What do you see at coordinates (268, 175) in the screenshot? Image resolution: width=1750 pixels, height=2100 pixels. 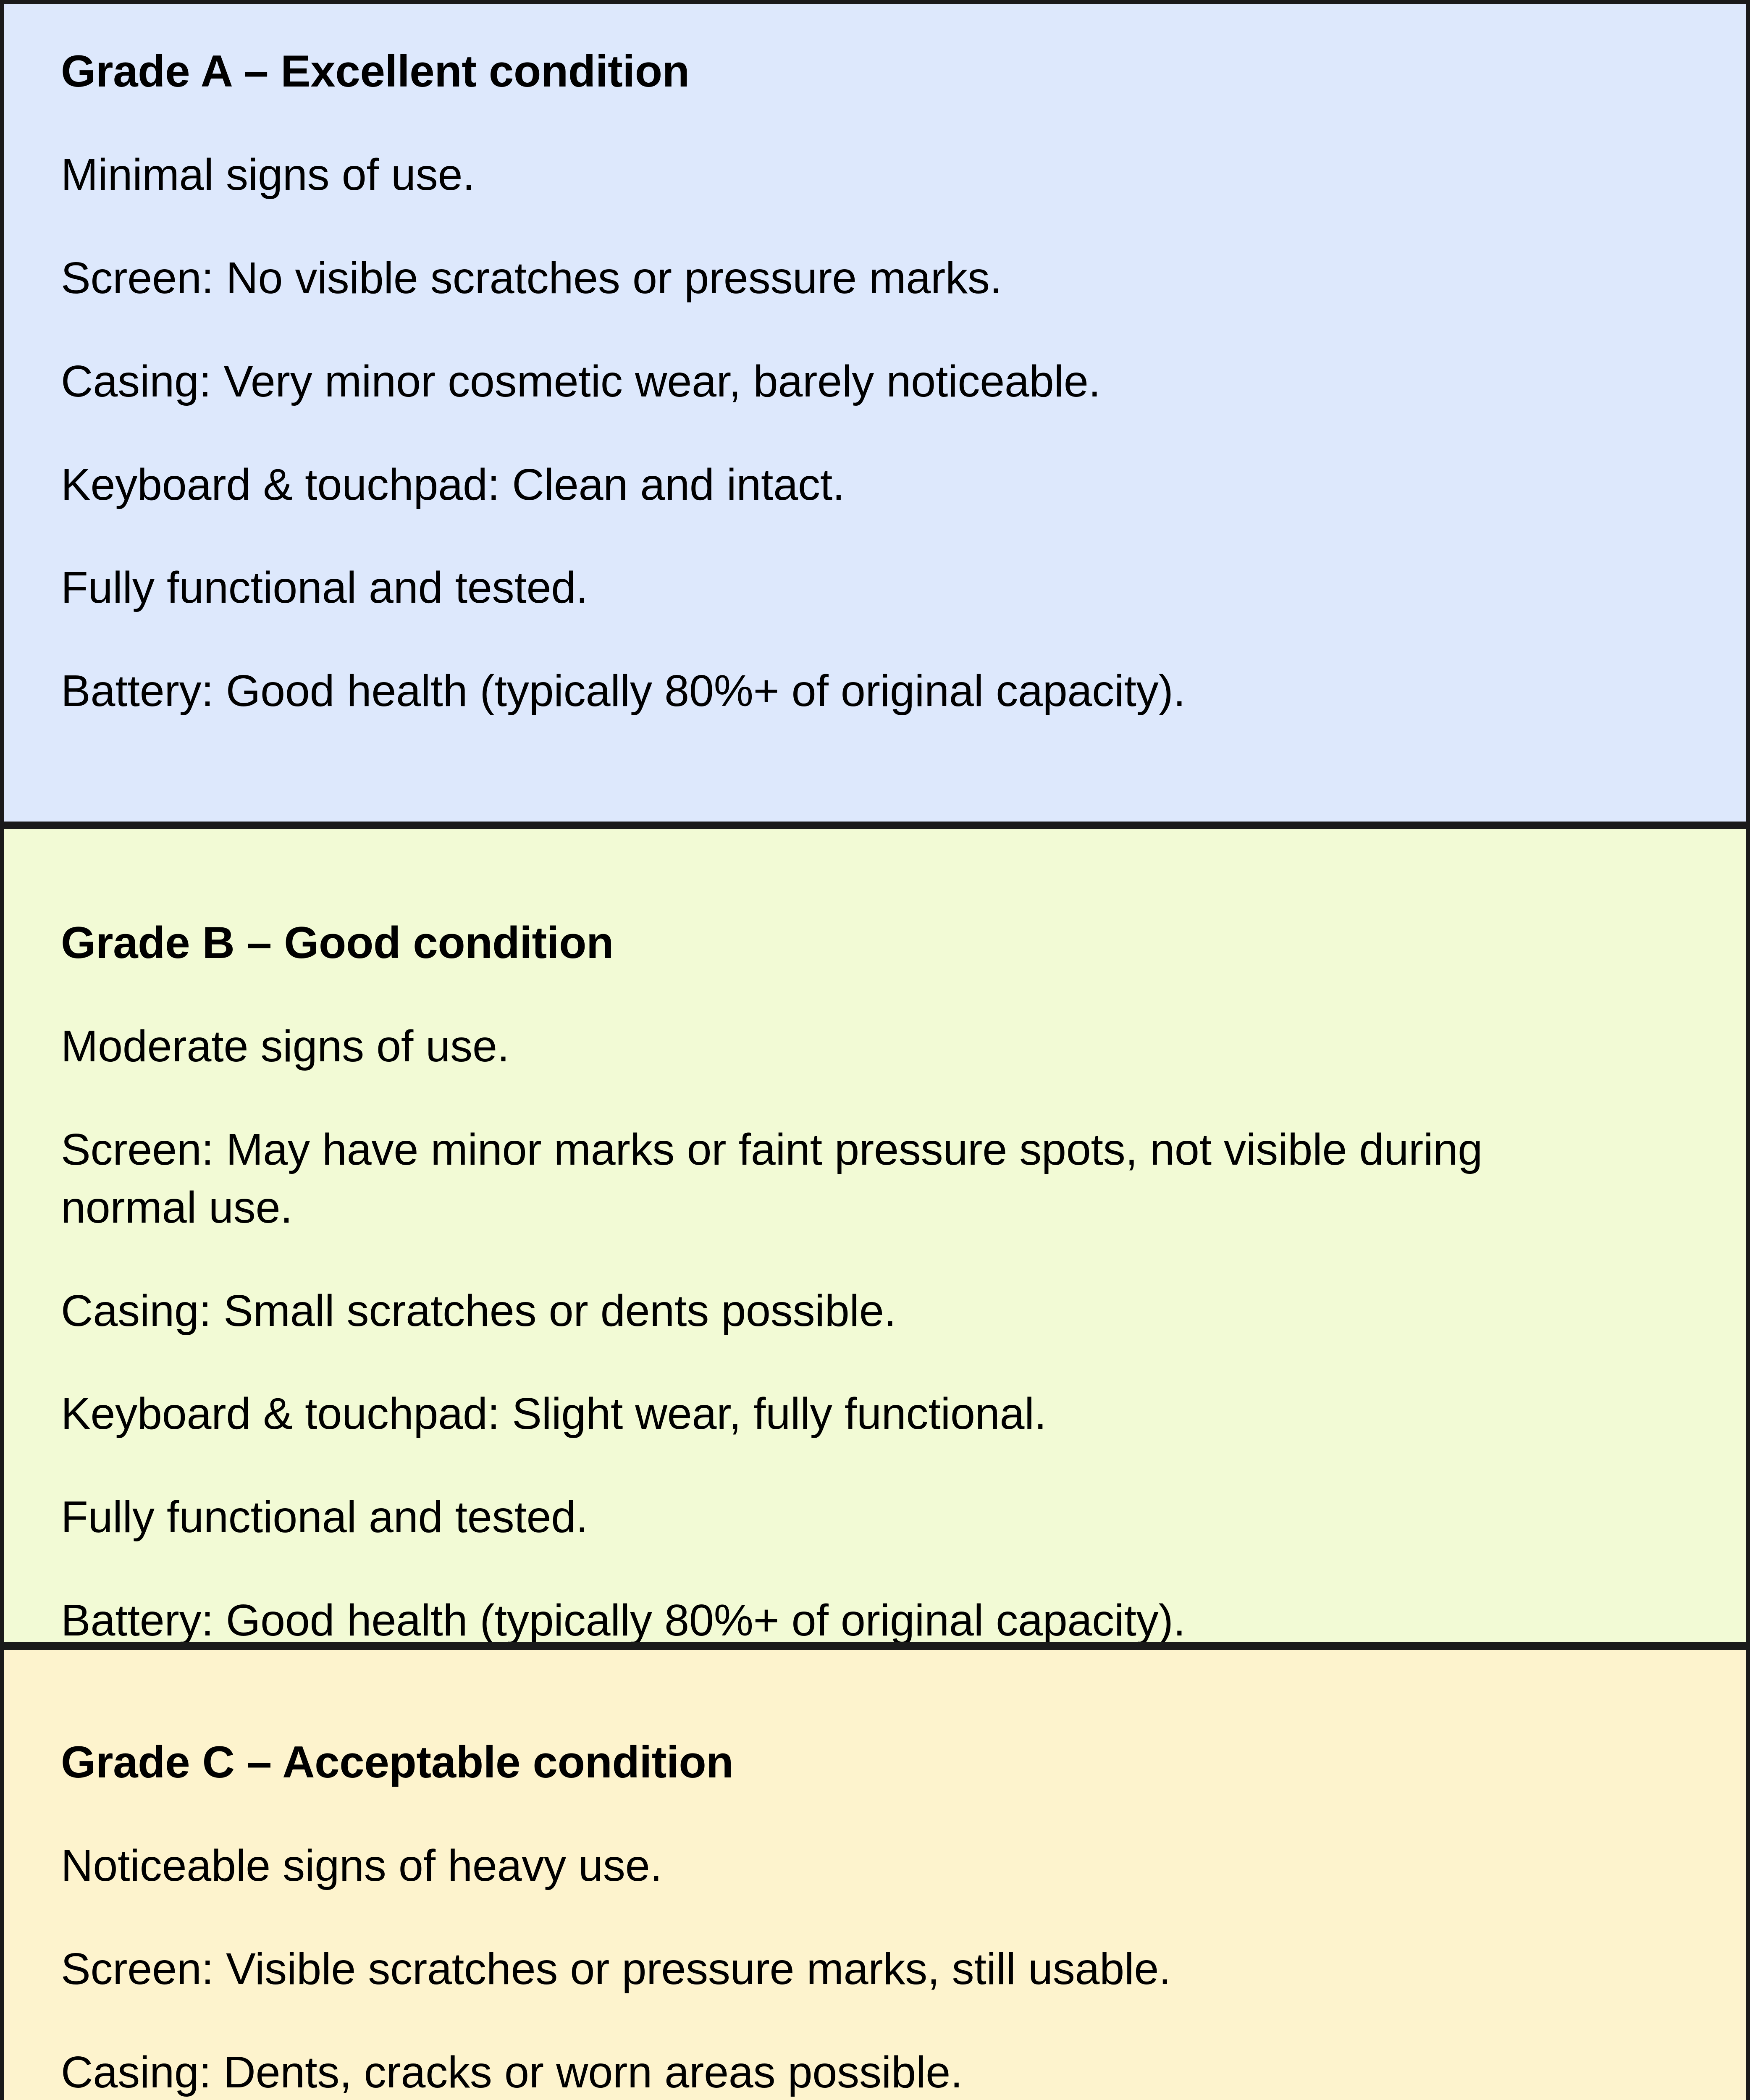 I see `grade-a-line-1: Minimal signs of use.` at bounding box center [268, 175].